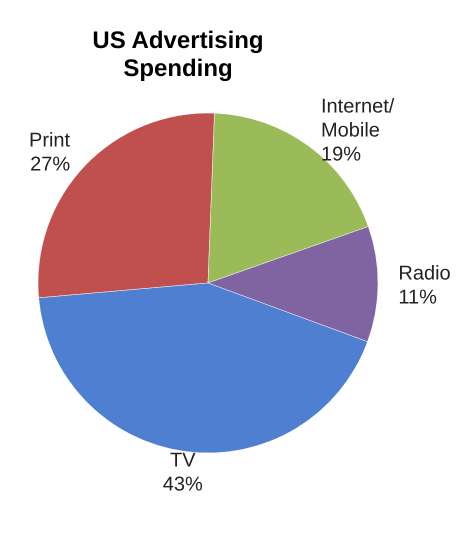 The image size is (463, 554). Describe the element at coordinates (50, 165) in the screenshot. I see `data-label: 27%` at that location.